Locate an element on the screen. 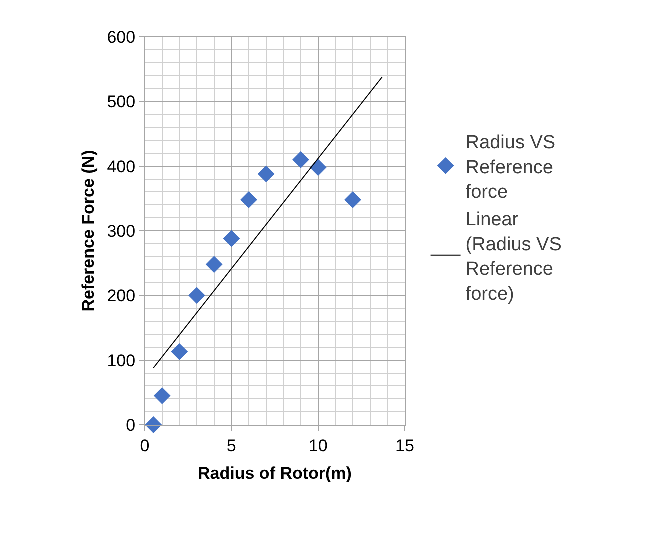 The image size is (655, 542). legend-label: Radius VS Reference force is located at coordinates (511, 168).